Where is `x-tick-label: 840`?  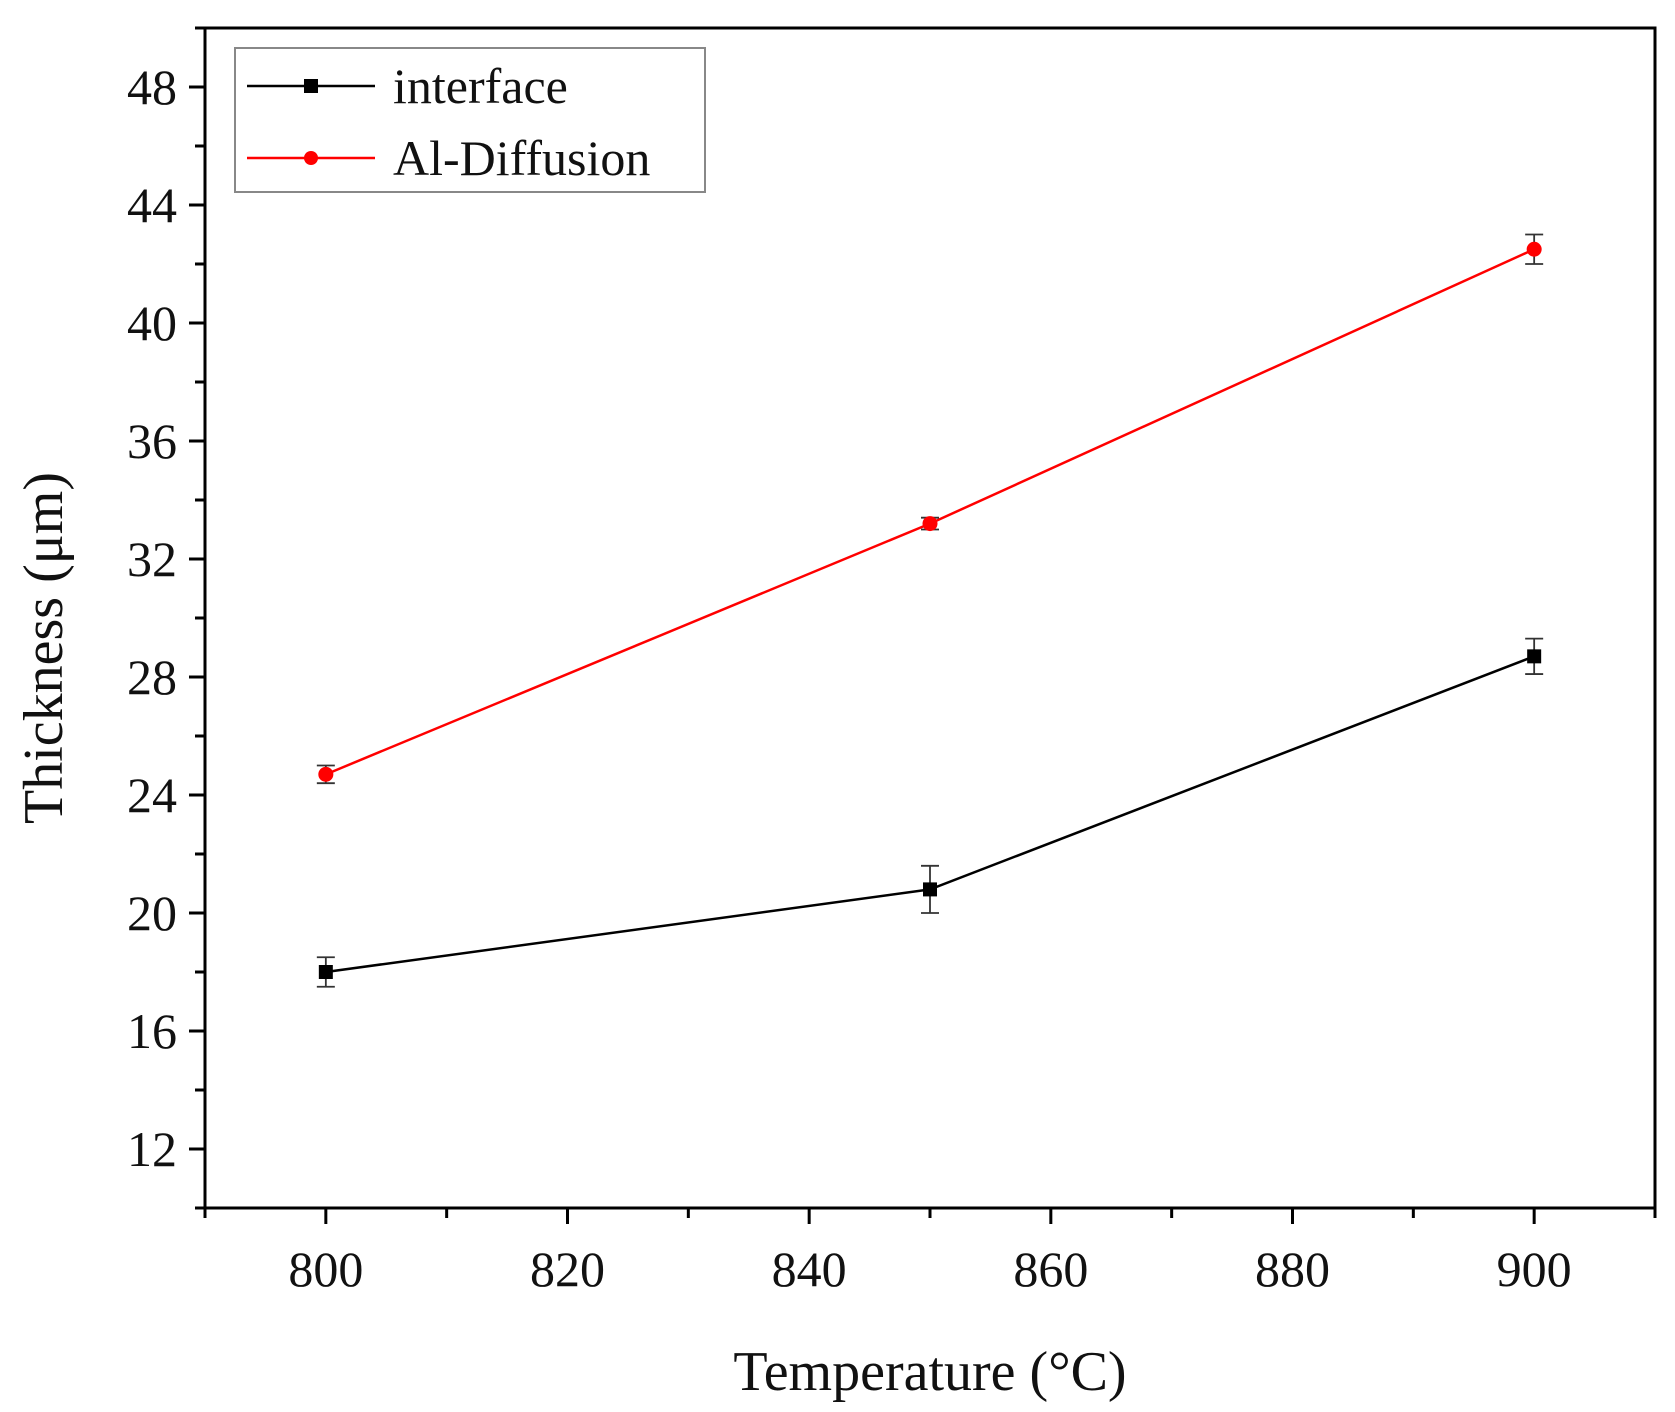 x-tick-label: 840 is located at coordinates (809, 1269).